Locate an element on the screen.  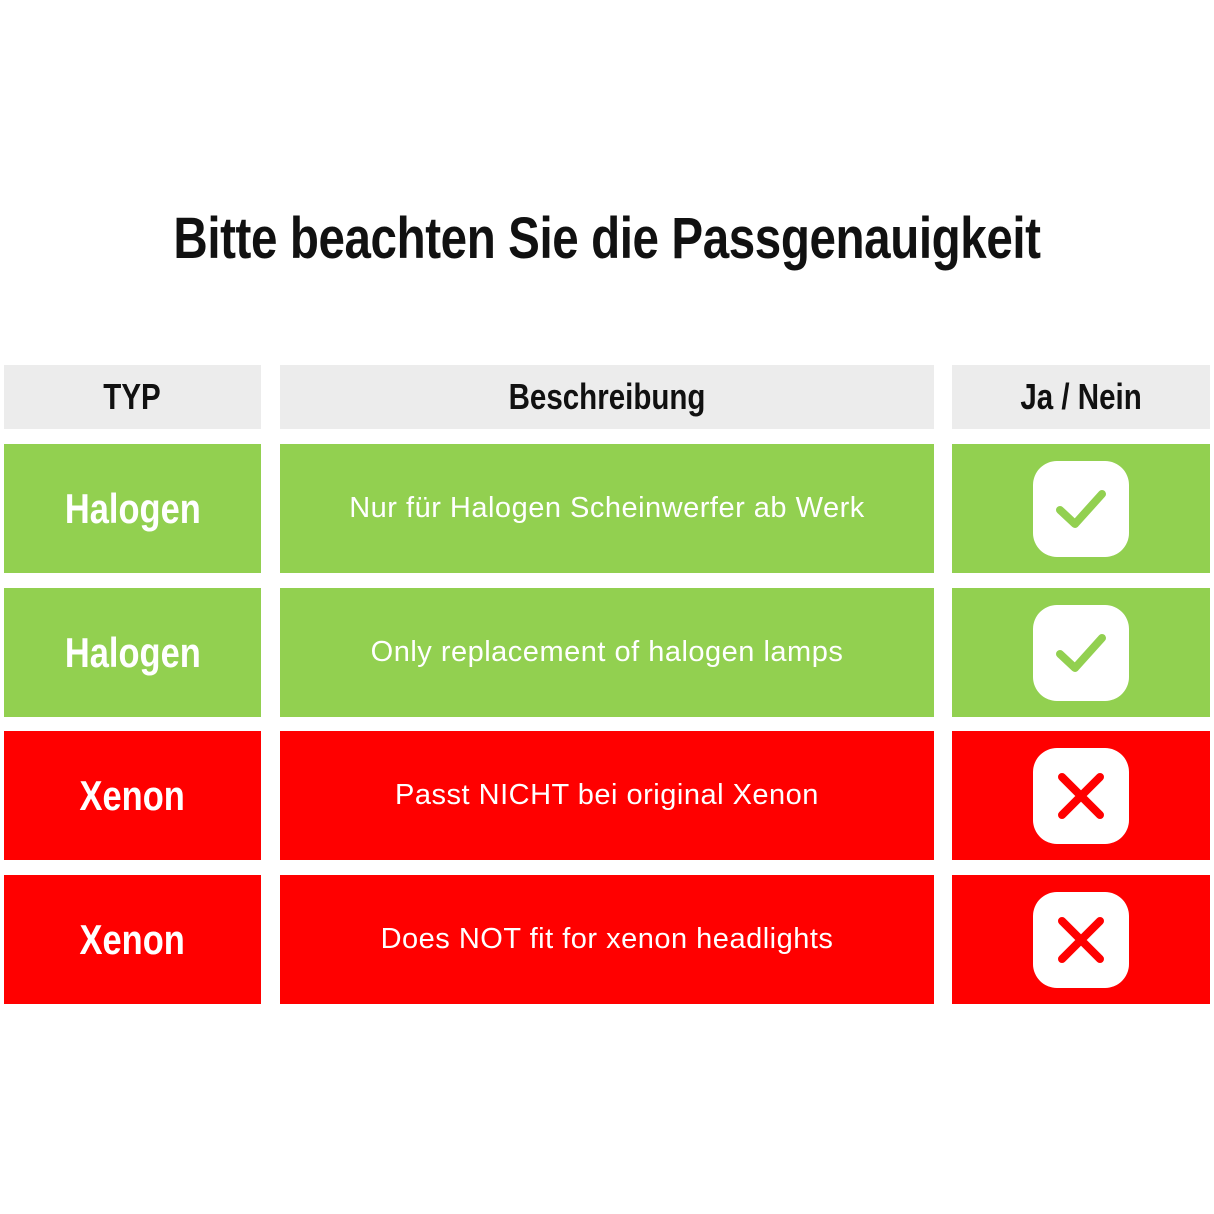
row-description: Nur für Halogen Scheinwerfer ab Werk is located at coordinates (607, 508).